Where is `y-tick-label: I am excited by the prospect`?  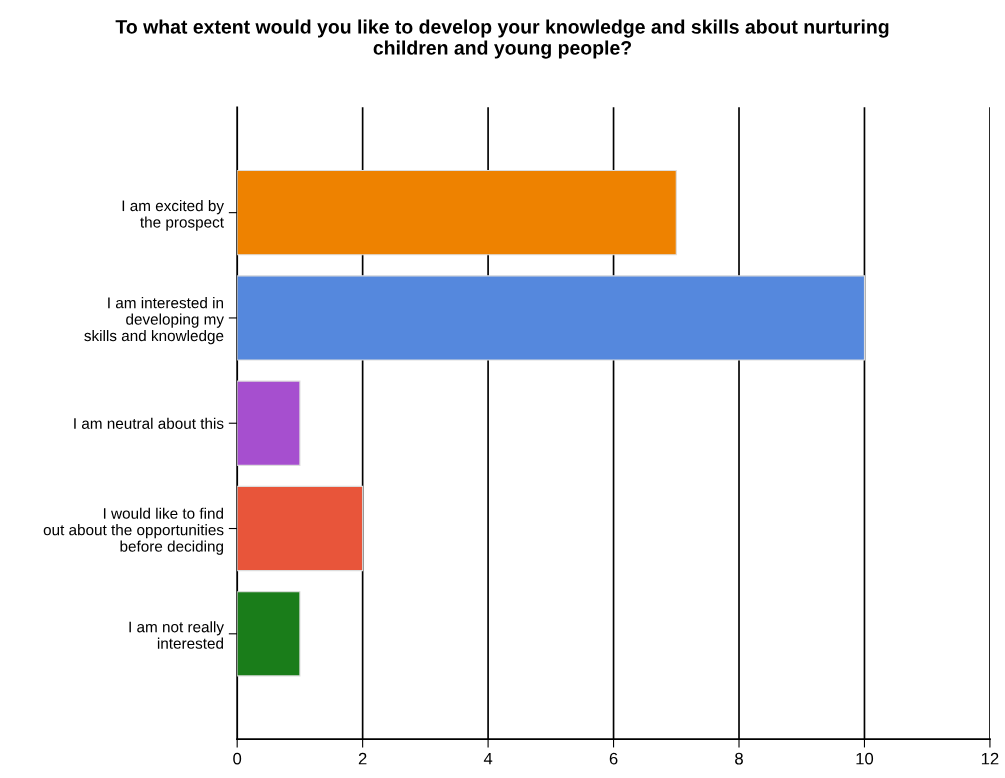
y-tick-label: I am excited by the prospect is located at coordinates (173, 215).